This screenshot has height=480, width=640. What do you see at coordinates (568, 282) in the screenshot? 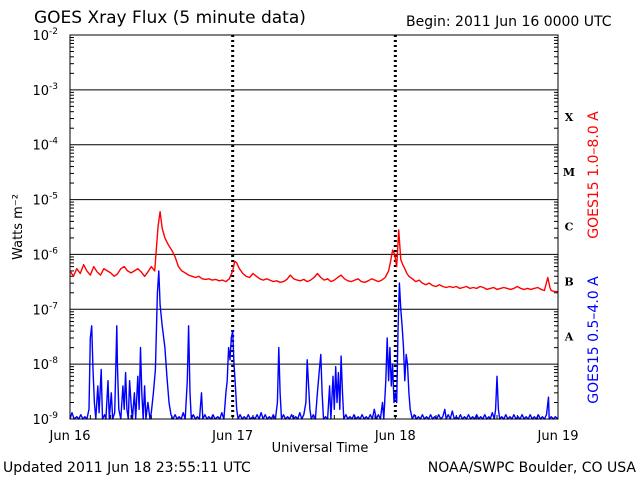
I see `flare-class-b: B` at bounding box center [568, 282].